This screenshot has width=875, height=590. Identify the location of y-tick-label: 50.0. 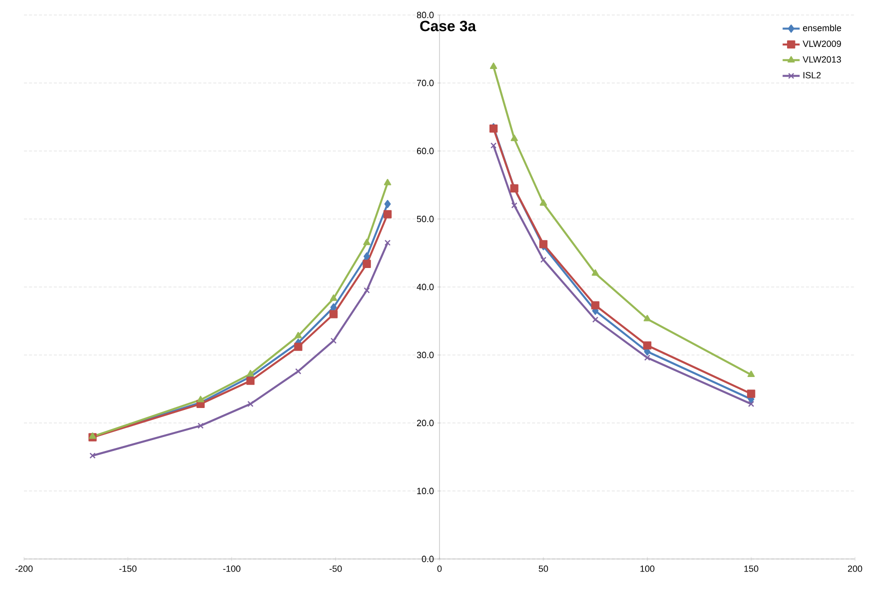
(425, 219).